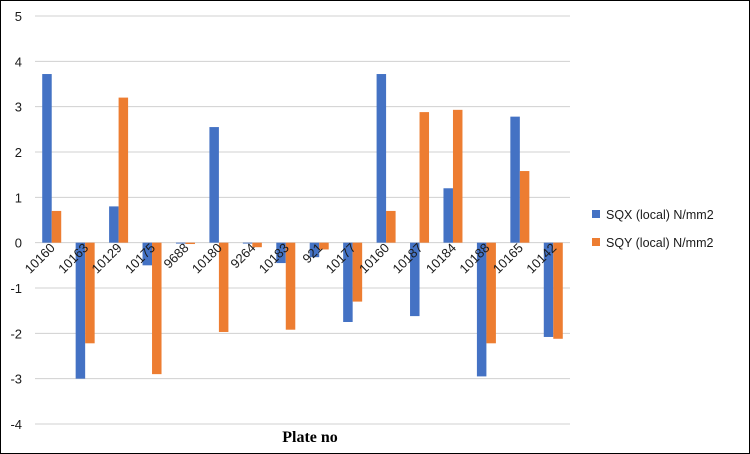  I want to click on legend: SQX (local) N/mm2 SQY (local) N/mm2, so click(653, 229).